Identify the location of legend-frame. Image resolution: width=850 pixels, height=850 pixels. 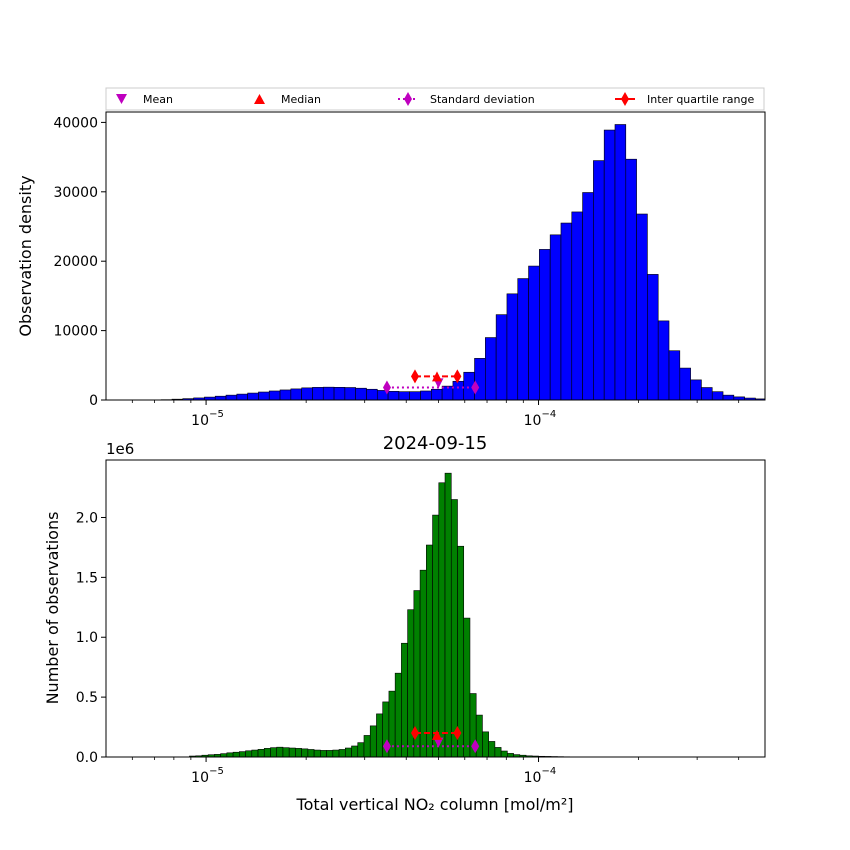
(435, 99).